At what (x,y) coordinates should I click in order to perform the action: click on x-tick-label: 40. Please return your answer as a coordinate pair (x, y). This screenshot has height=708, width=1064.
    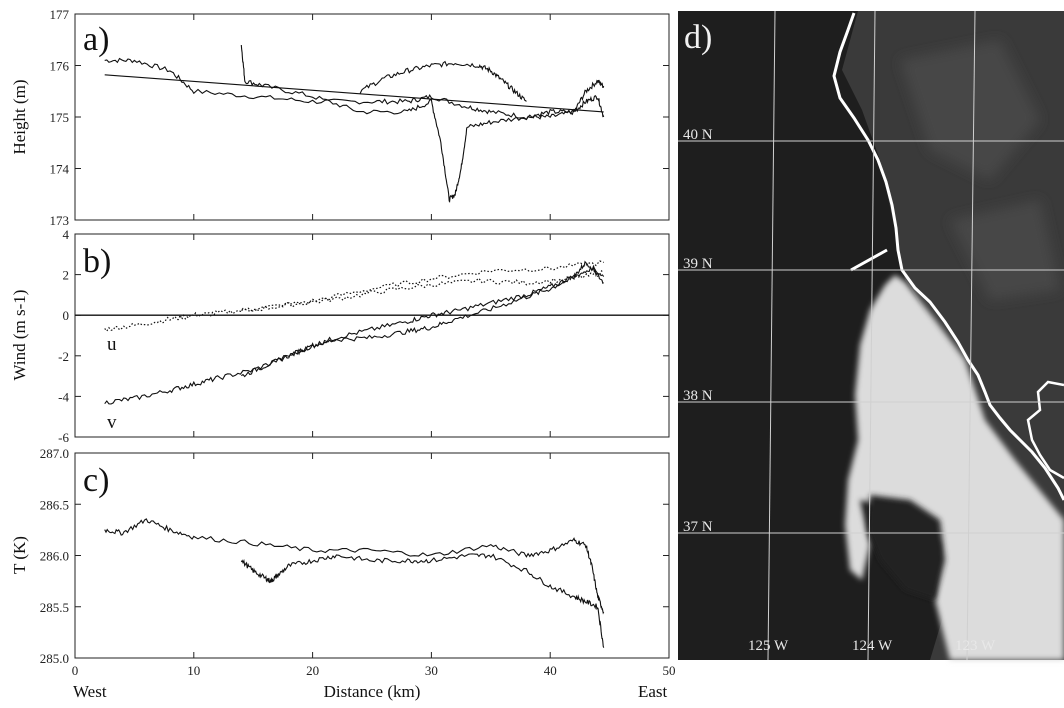
    Looking at the image, I should click on (550, 670).